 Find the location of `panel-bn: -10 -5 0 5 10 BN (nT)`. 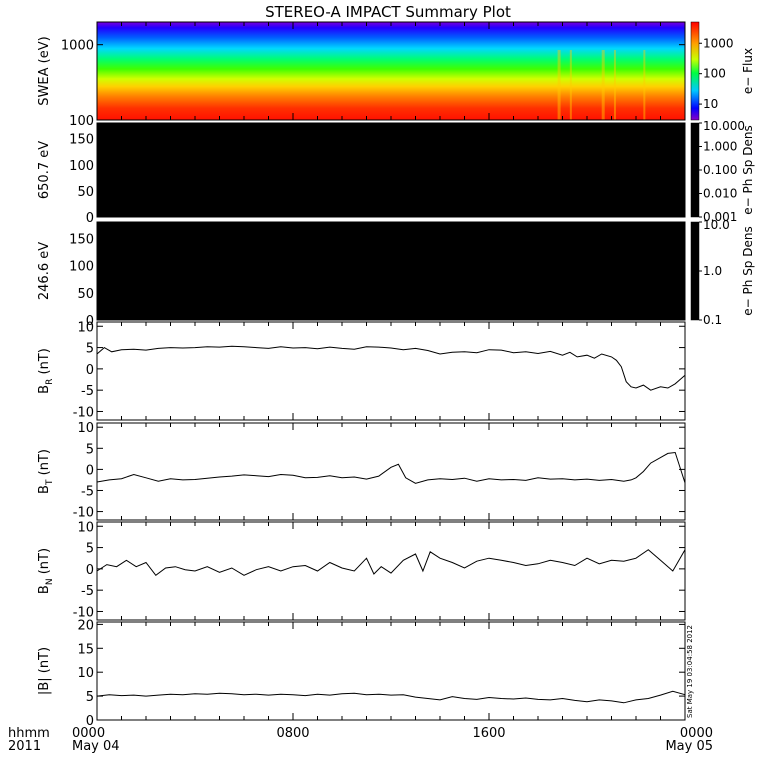

panel-bn: -10 -5 0 5 10 BN (nT) is located at coordinates (361, 570).